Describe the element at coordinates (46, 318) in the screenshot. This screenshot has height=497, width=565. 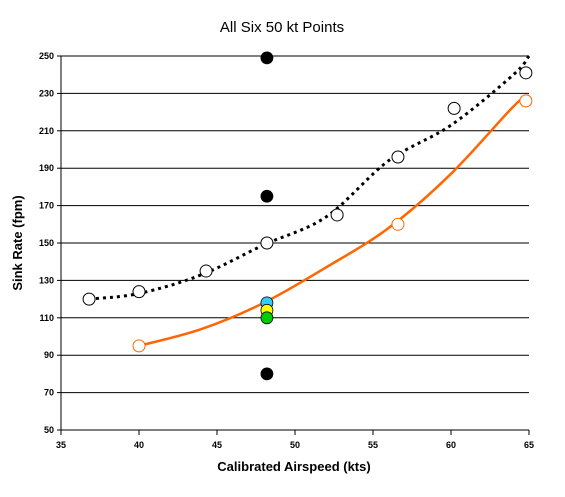
I see `y-tick-label: 110` at that location.